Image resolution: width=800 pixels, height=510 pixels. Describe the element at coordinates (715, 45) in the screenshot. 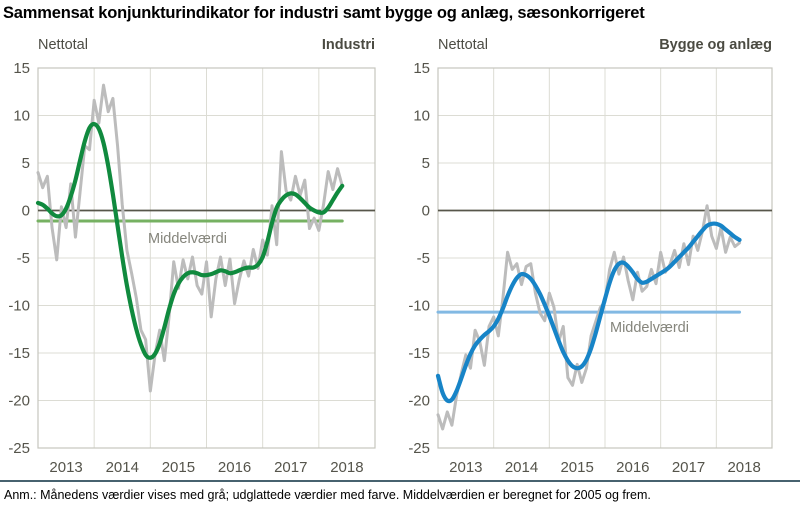

I see `chart-title-bygge: Bygge og anlæg` at that location.